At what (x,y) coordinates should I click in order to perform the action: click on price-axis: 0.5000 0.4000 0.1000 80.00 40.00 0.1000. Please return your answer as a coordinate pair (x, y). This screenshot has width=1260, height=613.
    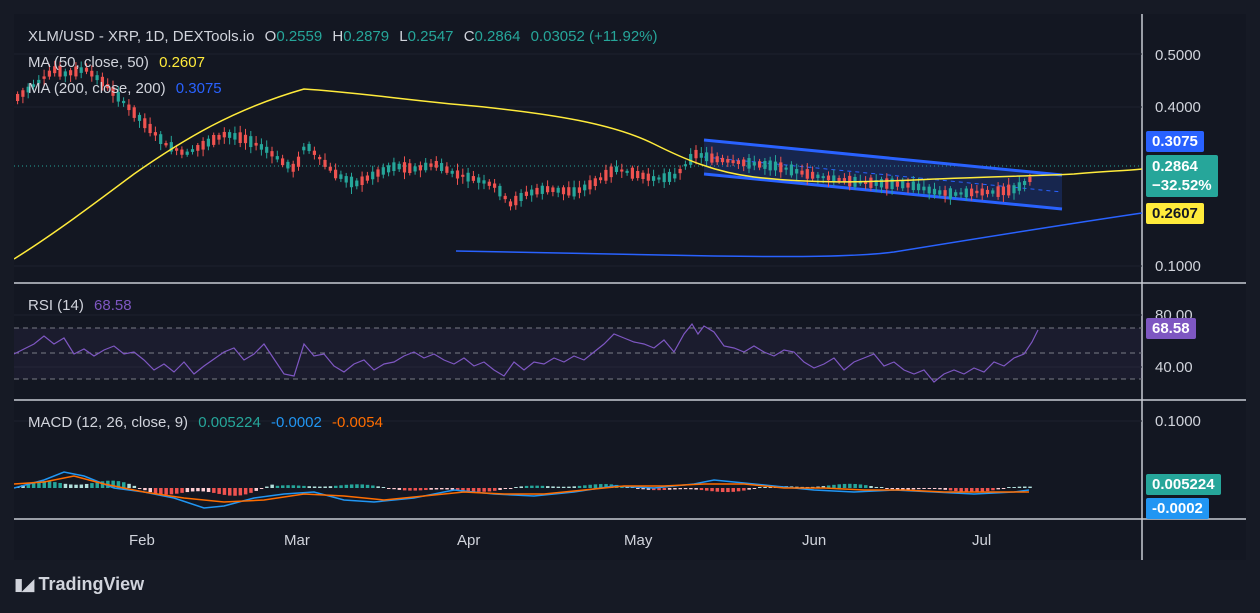
    Looking at the image, I should click on (1178, 238).